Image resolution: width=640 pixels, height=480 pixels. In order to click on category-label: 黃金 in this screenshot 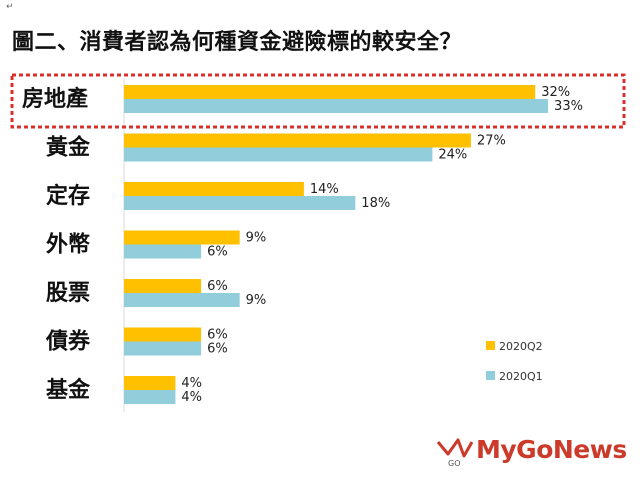, I will do `click(68, 148)`.